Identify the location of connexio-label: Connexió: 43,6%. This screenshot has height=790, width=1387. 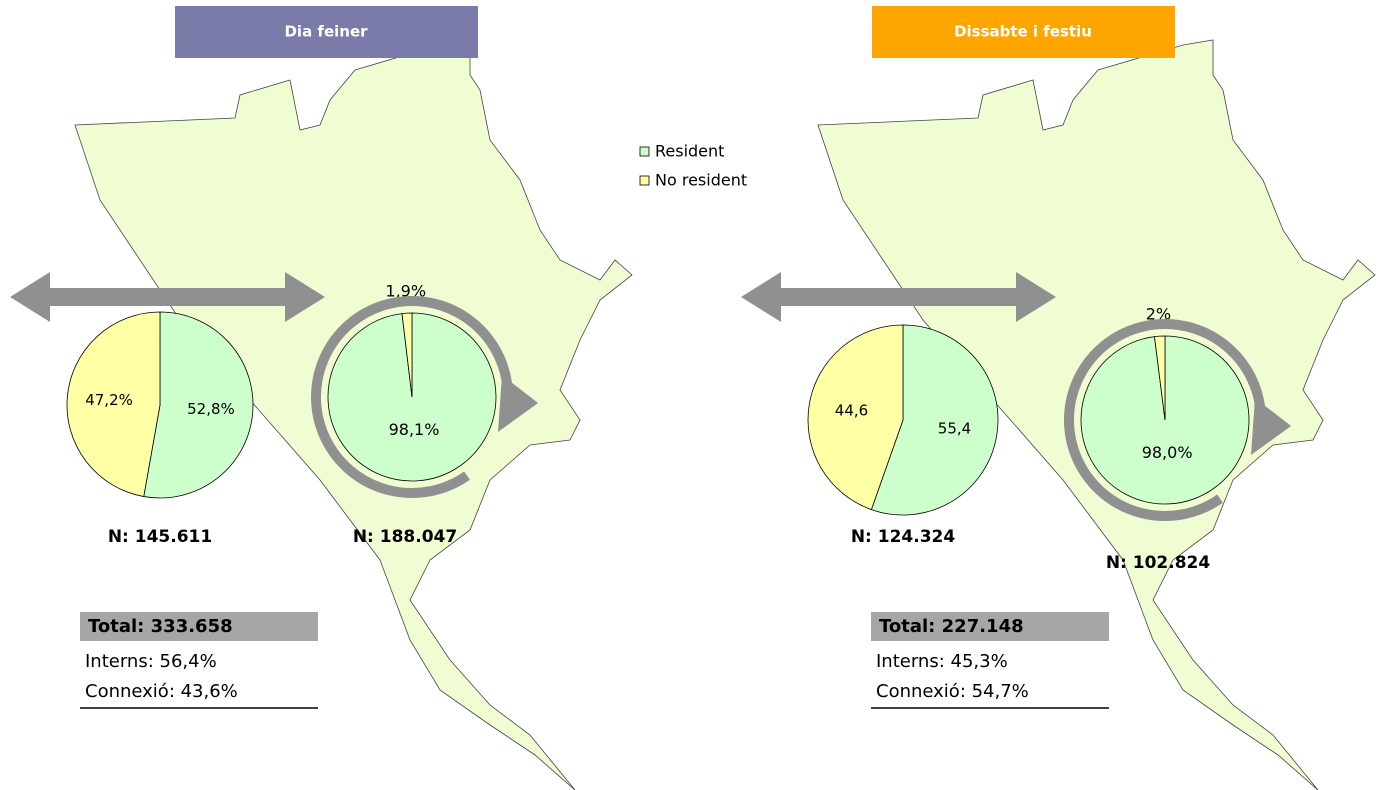
(161, 691).